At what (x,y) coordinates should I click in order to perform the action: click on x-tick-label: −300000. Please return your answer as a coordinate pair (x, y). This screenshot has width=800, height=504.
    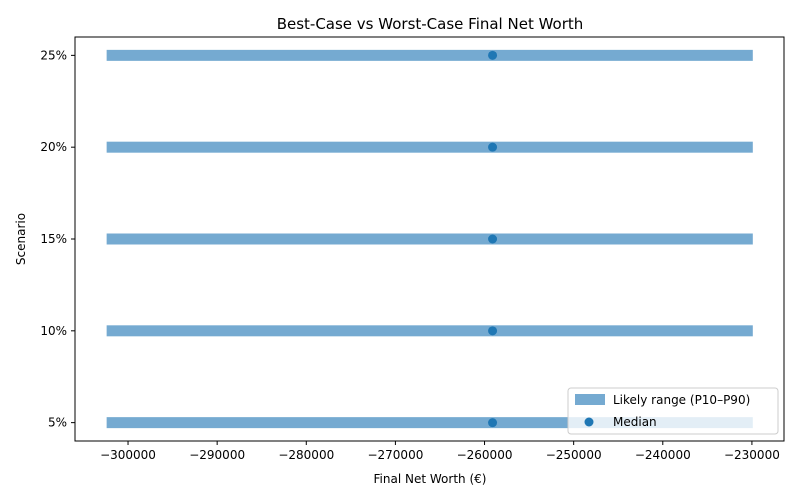
    Looking at the image, I should click on (128, 455).